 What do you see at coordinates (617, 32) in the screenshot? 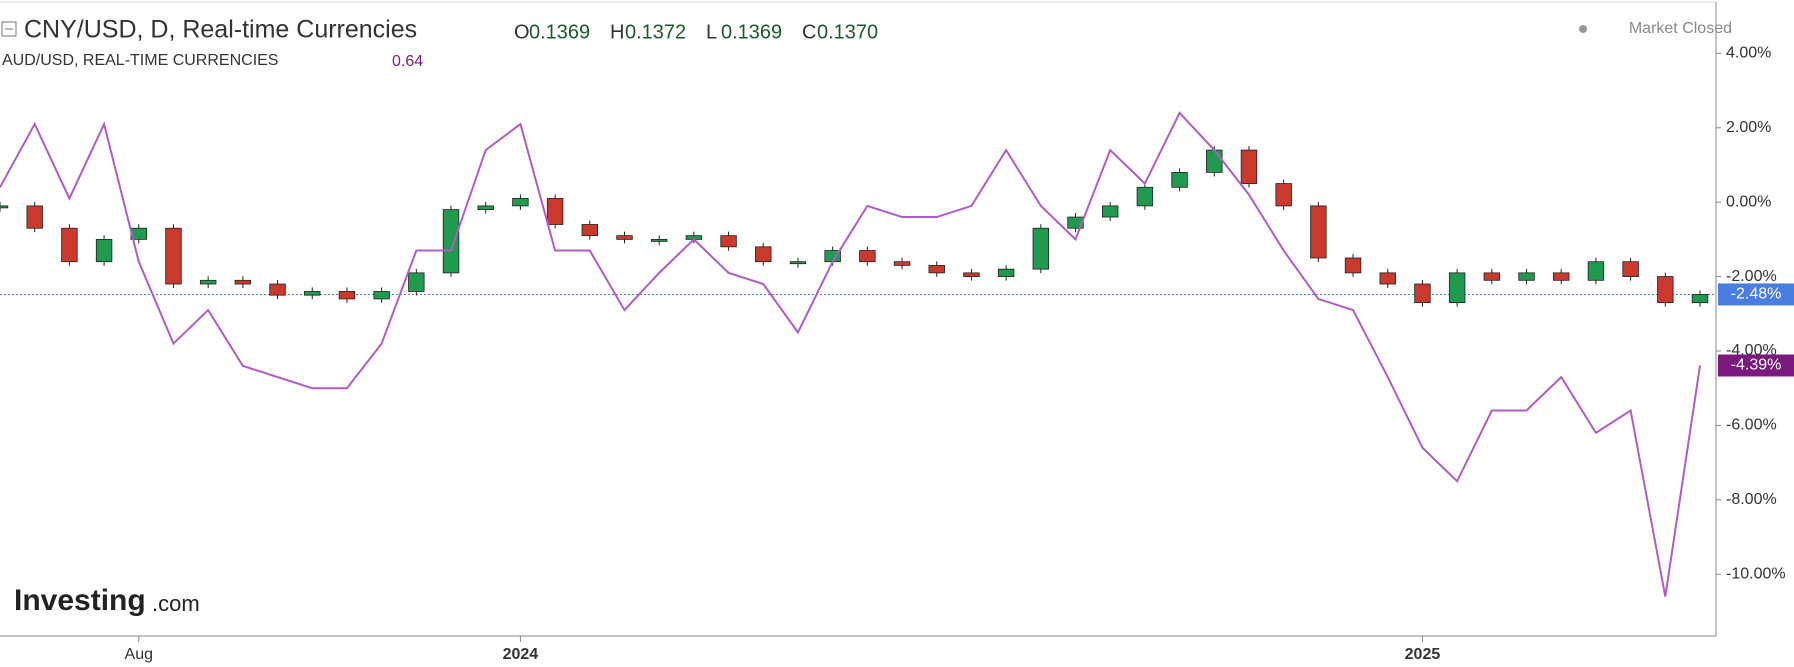
I see `ohlc-key: H` at bounding box center [617, 32].